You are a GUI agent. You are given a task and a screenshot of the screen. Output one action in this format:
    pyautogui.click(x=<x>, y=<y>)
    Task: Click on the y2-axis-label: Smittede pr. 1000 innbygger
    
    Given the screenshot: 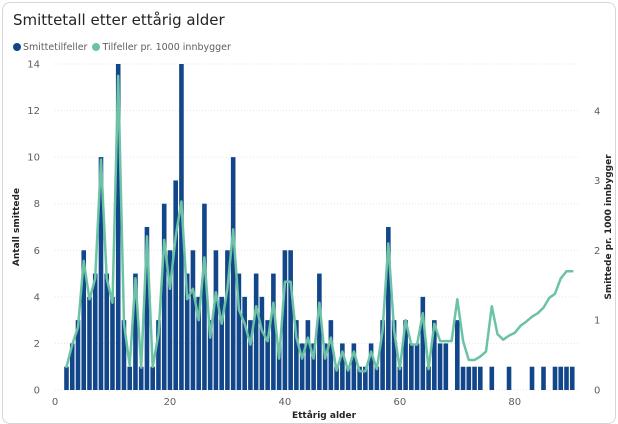 What is the action you would take?
    pyautogui.click(x=609, y=227)
    